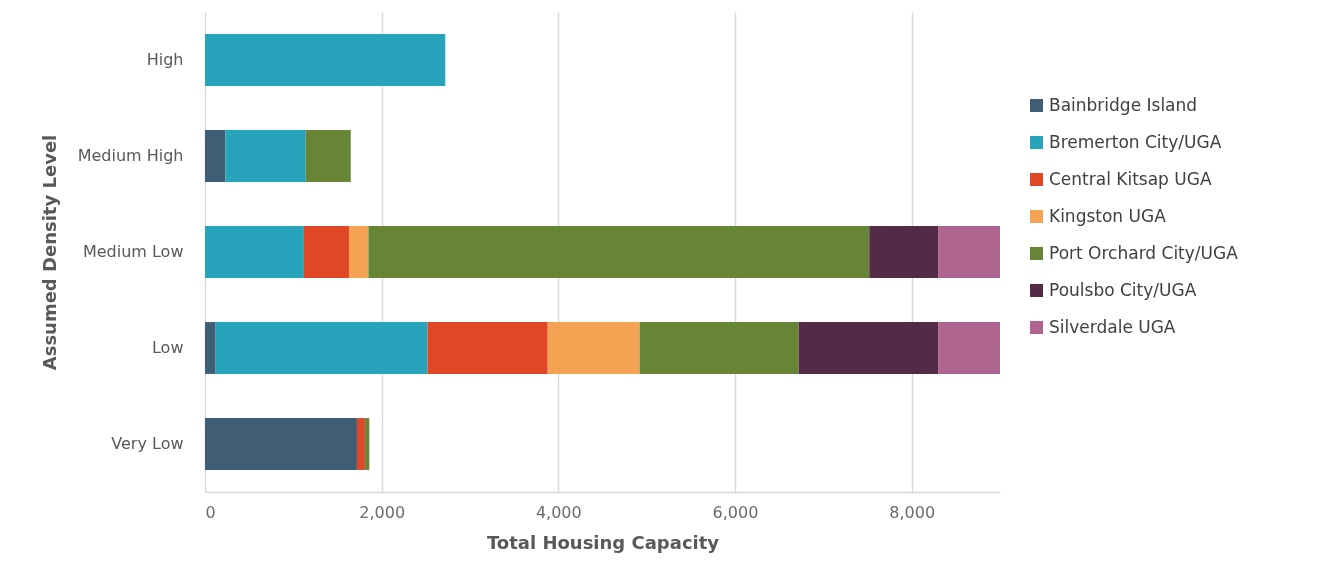  I want to click on legend-label: Poulsbo City/UGA, so click(1123, 289).